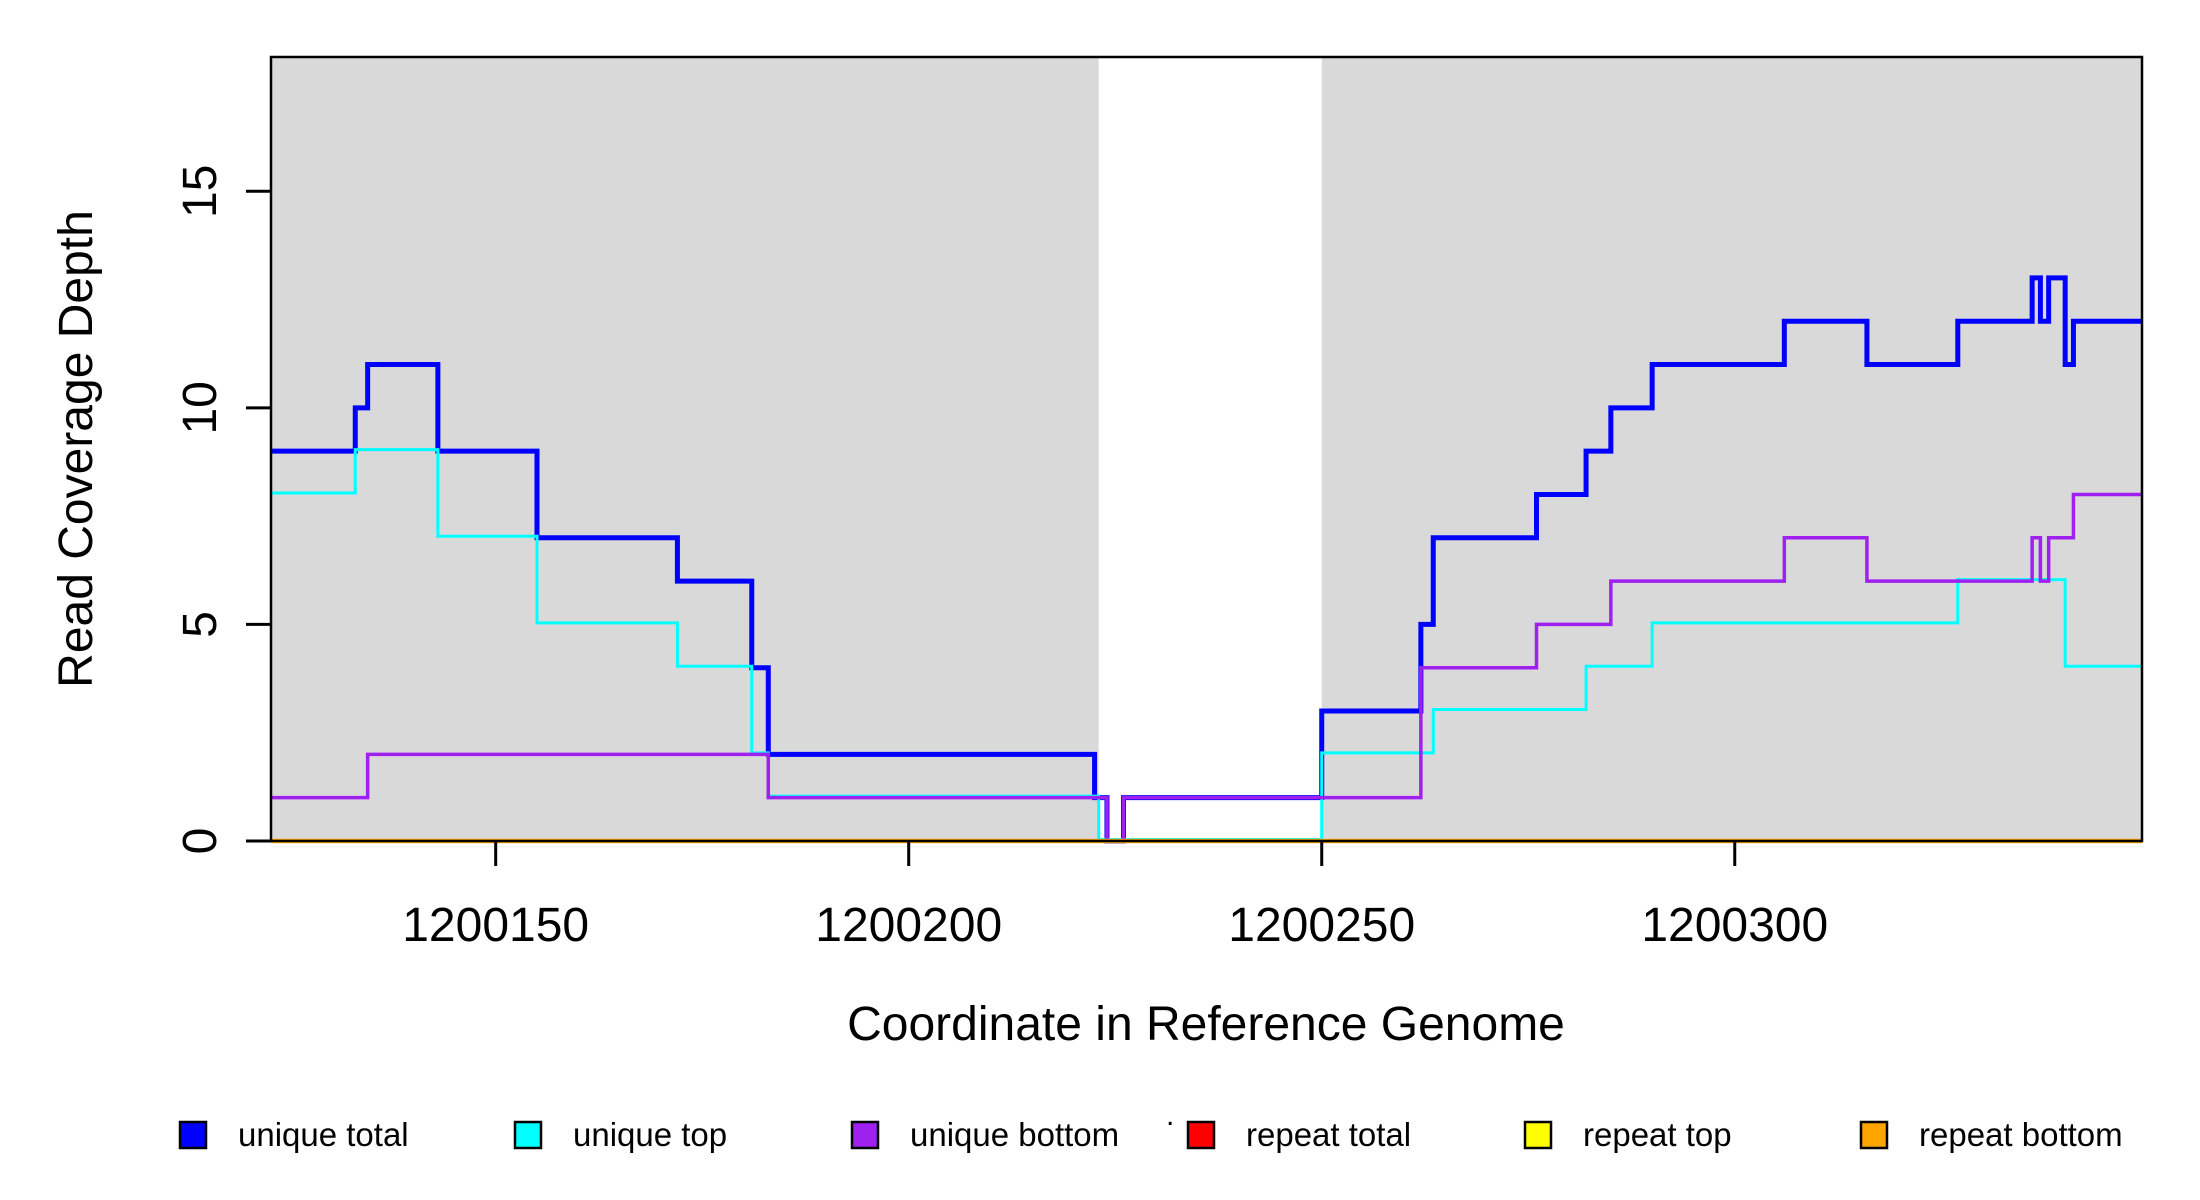  Describe the element at coordinates (1328, 1134) in the screenshot. I see `legend-label-repeat-total: repeat total` at that location.